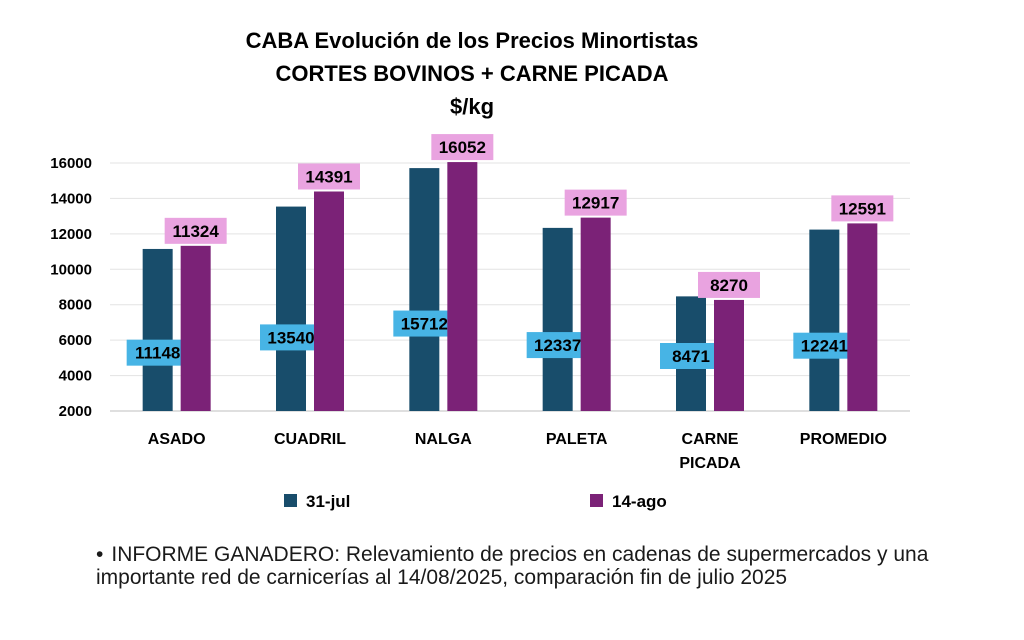  Describe the element at coordinates (75, 340) in the screenshot. I see `y-tick-label: 6000` at that location.